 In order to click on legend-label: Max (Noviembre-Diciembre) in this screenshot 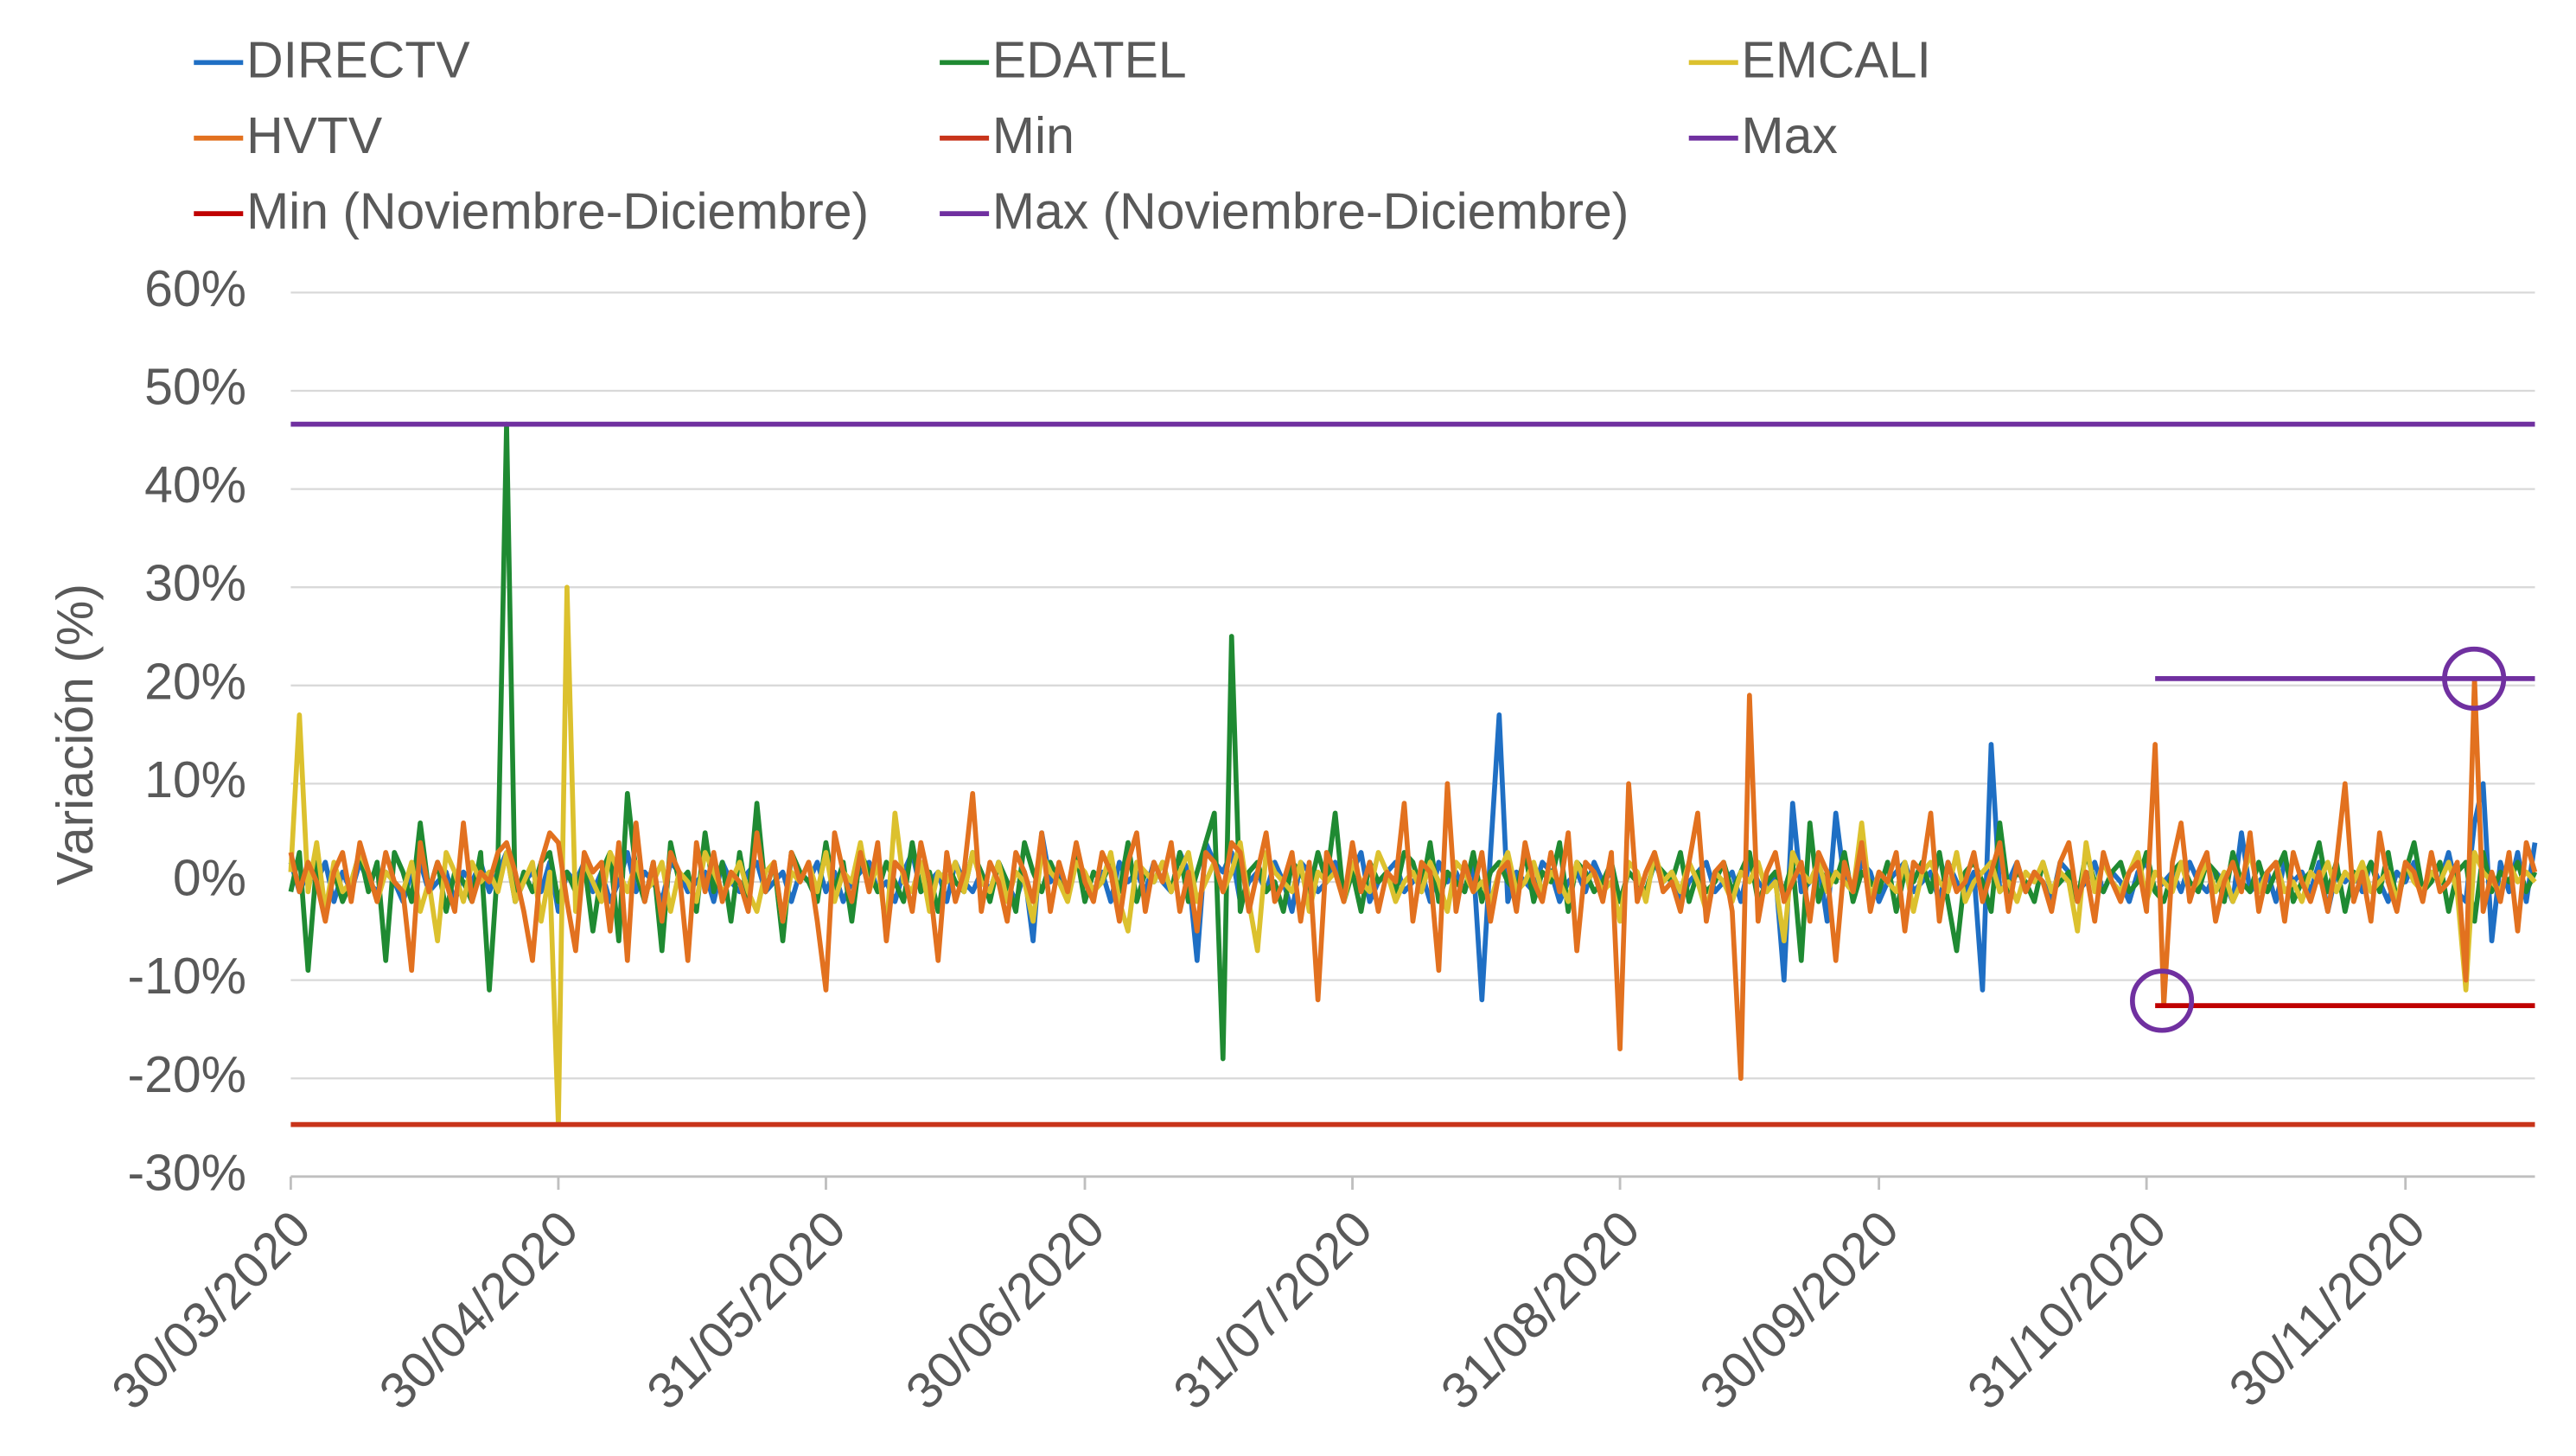, I will do `click(1310, 212)`.